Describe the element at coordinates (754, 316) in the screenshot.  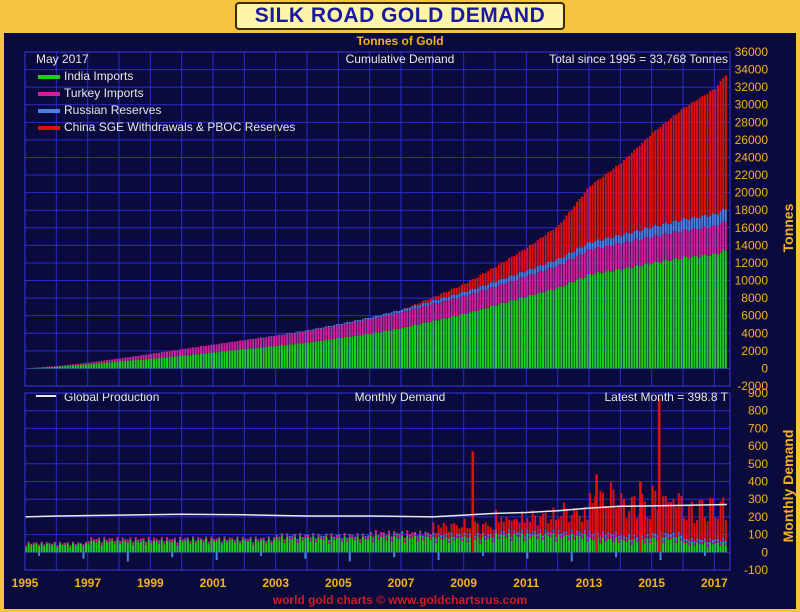
I see `y-tick-label: 6000` at that location.